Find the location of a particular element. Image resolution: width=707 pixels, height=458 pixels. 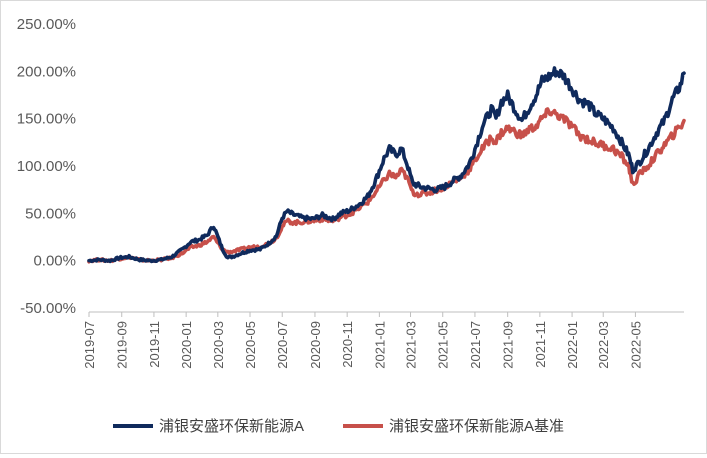

x-tick-label: 2020-07 is located at coordinates (282, 345).